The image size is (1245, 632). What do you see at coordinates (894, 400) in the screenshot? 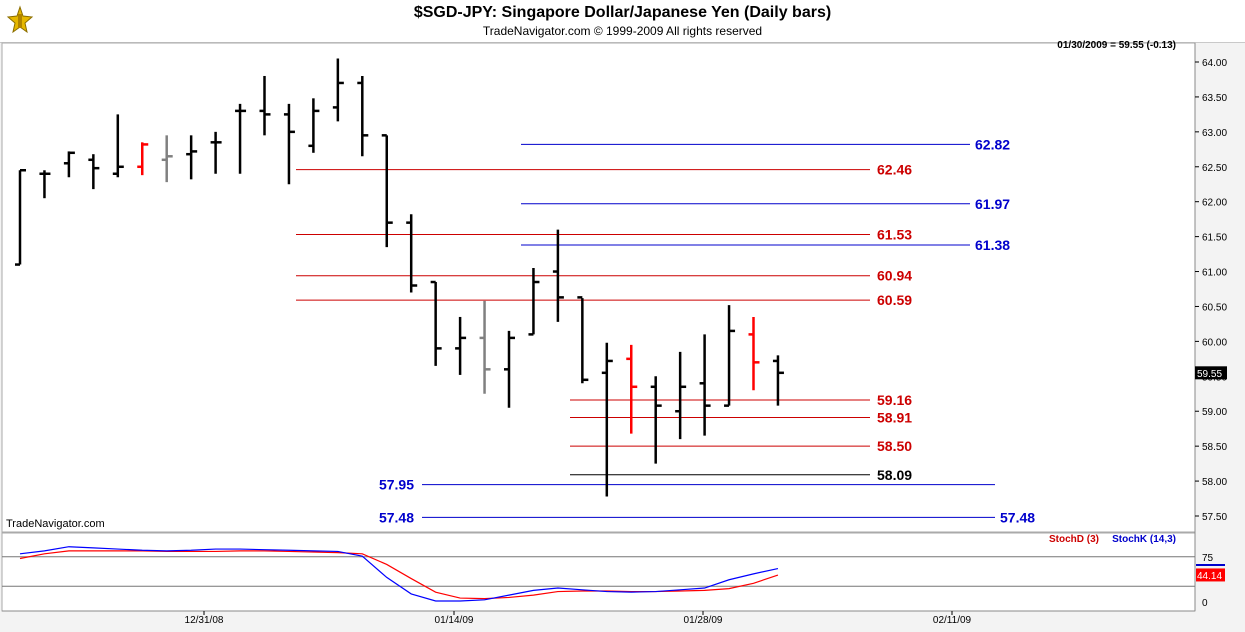
I see `level-label-59.16: 59.16` at bounding box center [894, 400].